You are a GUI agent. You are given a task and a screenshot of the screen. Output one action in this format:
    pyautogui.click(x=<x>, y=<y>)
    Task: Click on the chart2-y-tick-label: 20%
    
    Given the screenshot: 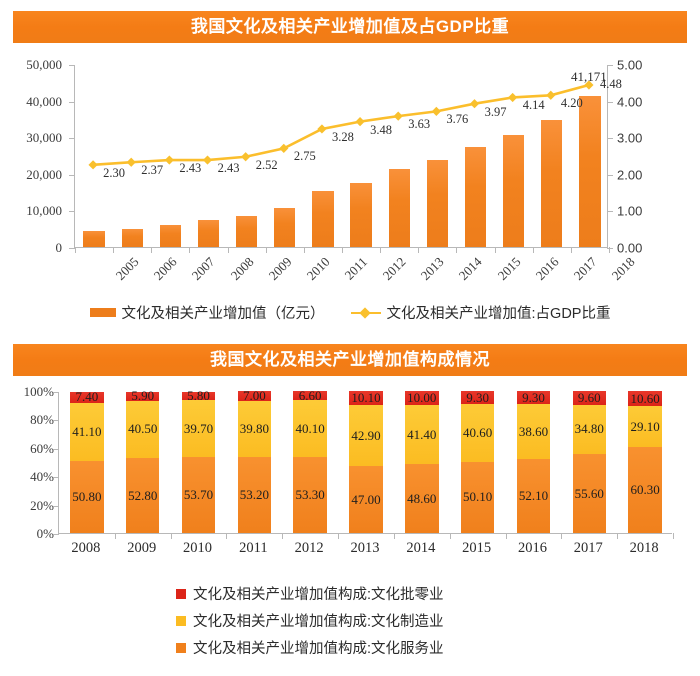 What is the action you would take?
    pyautogui.click(x=42, y=505)
    